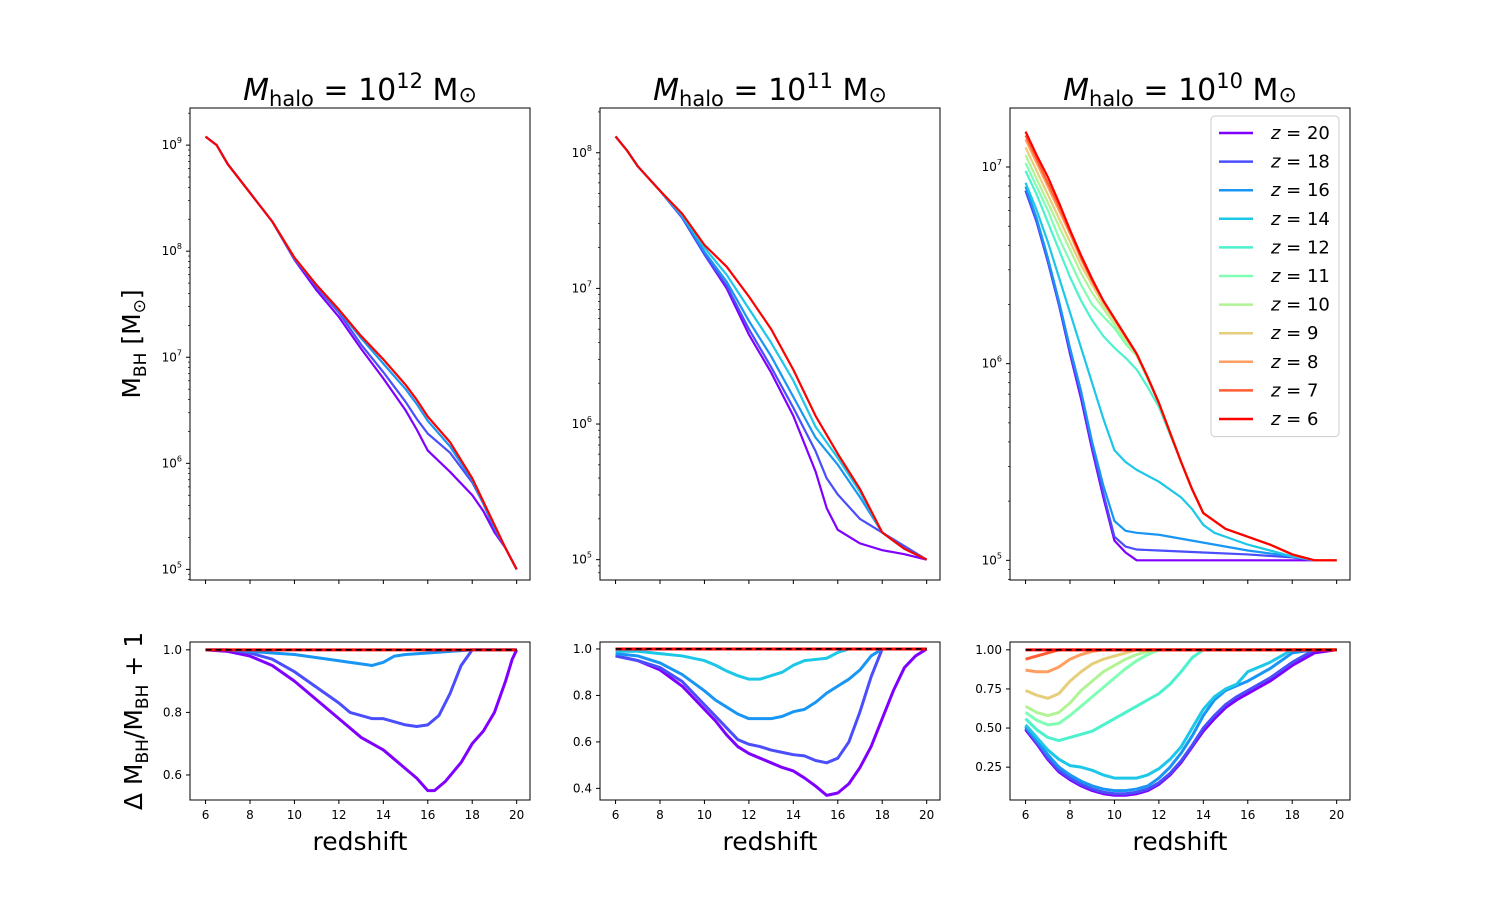 The height and width of the screenshot is (900, 1500). I want to click on ratio-line-z14, so click(1180, 714).